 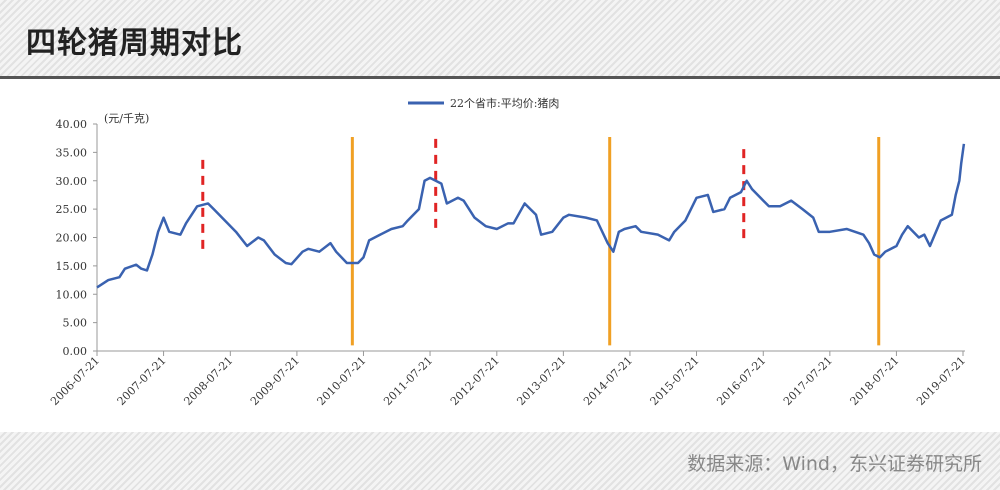 What do you see at coordinates (72, 266) in the screenshot?
I see `y-tick-label: 15.00` at bounding box center [72, 266].